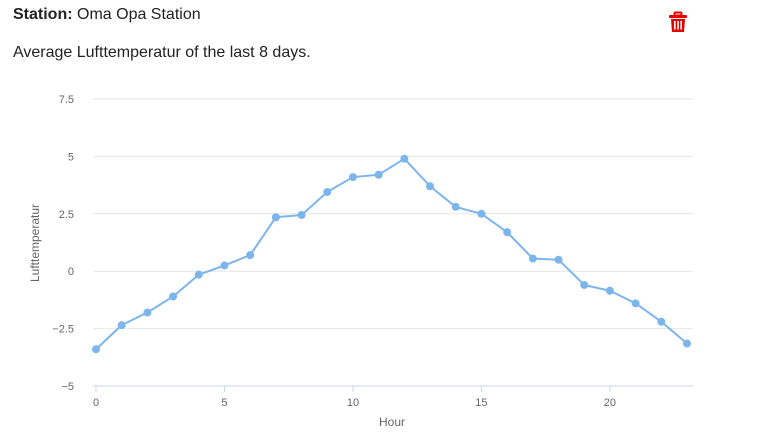 Image resolution: width=760 pixels, height=446 pixels. What do you see at coordinates (610, 403) in the screenshot?
I see `x-tick-label: 20` at bounding box center [610, 403].